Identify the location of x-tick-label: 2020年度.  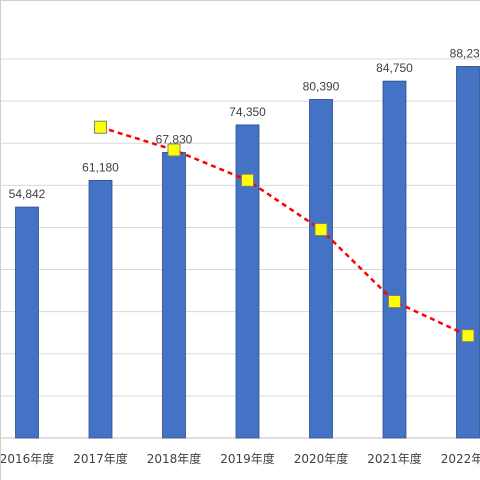
(321, 458).